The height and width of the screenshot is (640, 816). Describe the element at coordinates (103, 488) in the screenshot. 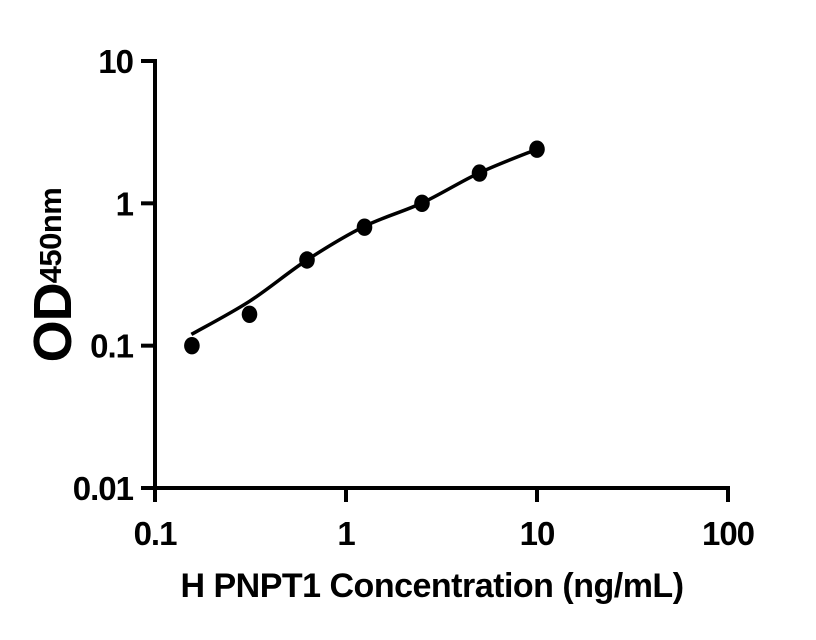

I see `y-tick-label-0.01: 0.01` at that location.